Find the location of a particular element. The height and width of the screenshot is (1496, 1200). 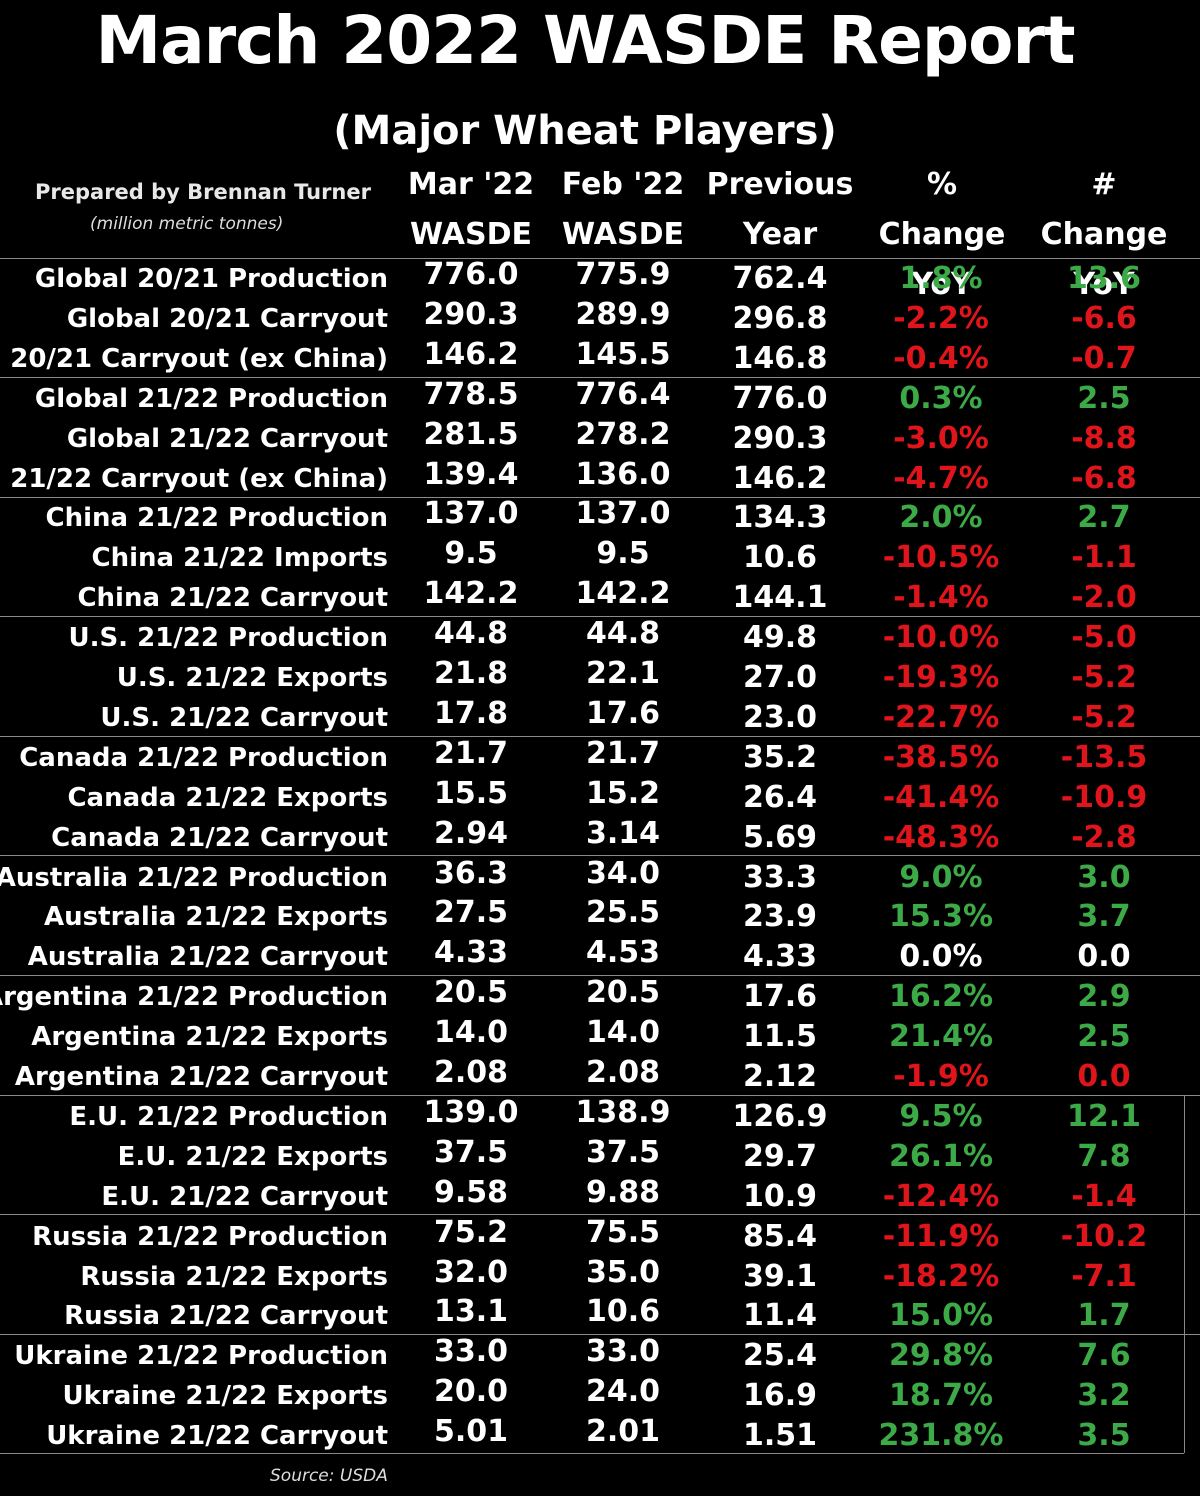

col-header-prev-year-line1: Previous is located at coordinates (780, 184).